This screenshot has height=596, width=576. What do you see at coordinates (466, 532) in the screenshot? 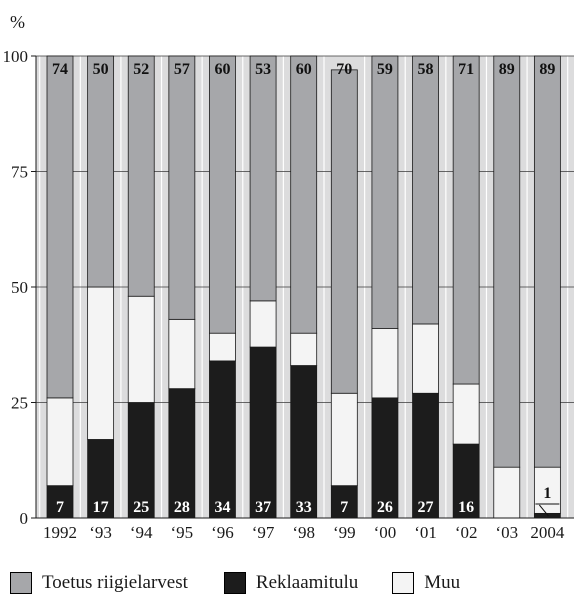
I see `x-tick-label: ‘02` at bounding box center [466, 532].